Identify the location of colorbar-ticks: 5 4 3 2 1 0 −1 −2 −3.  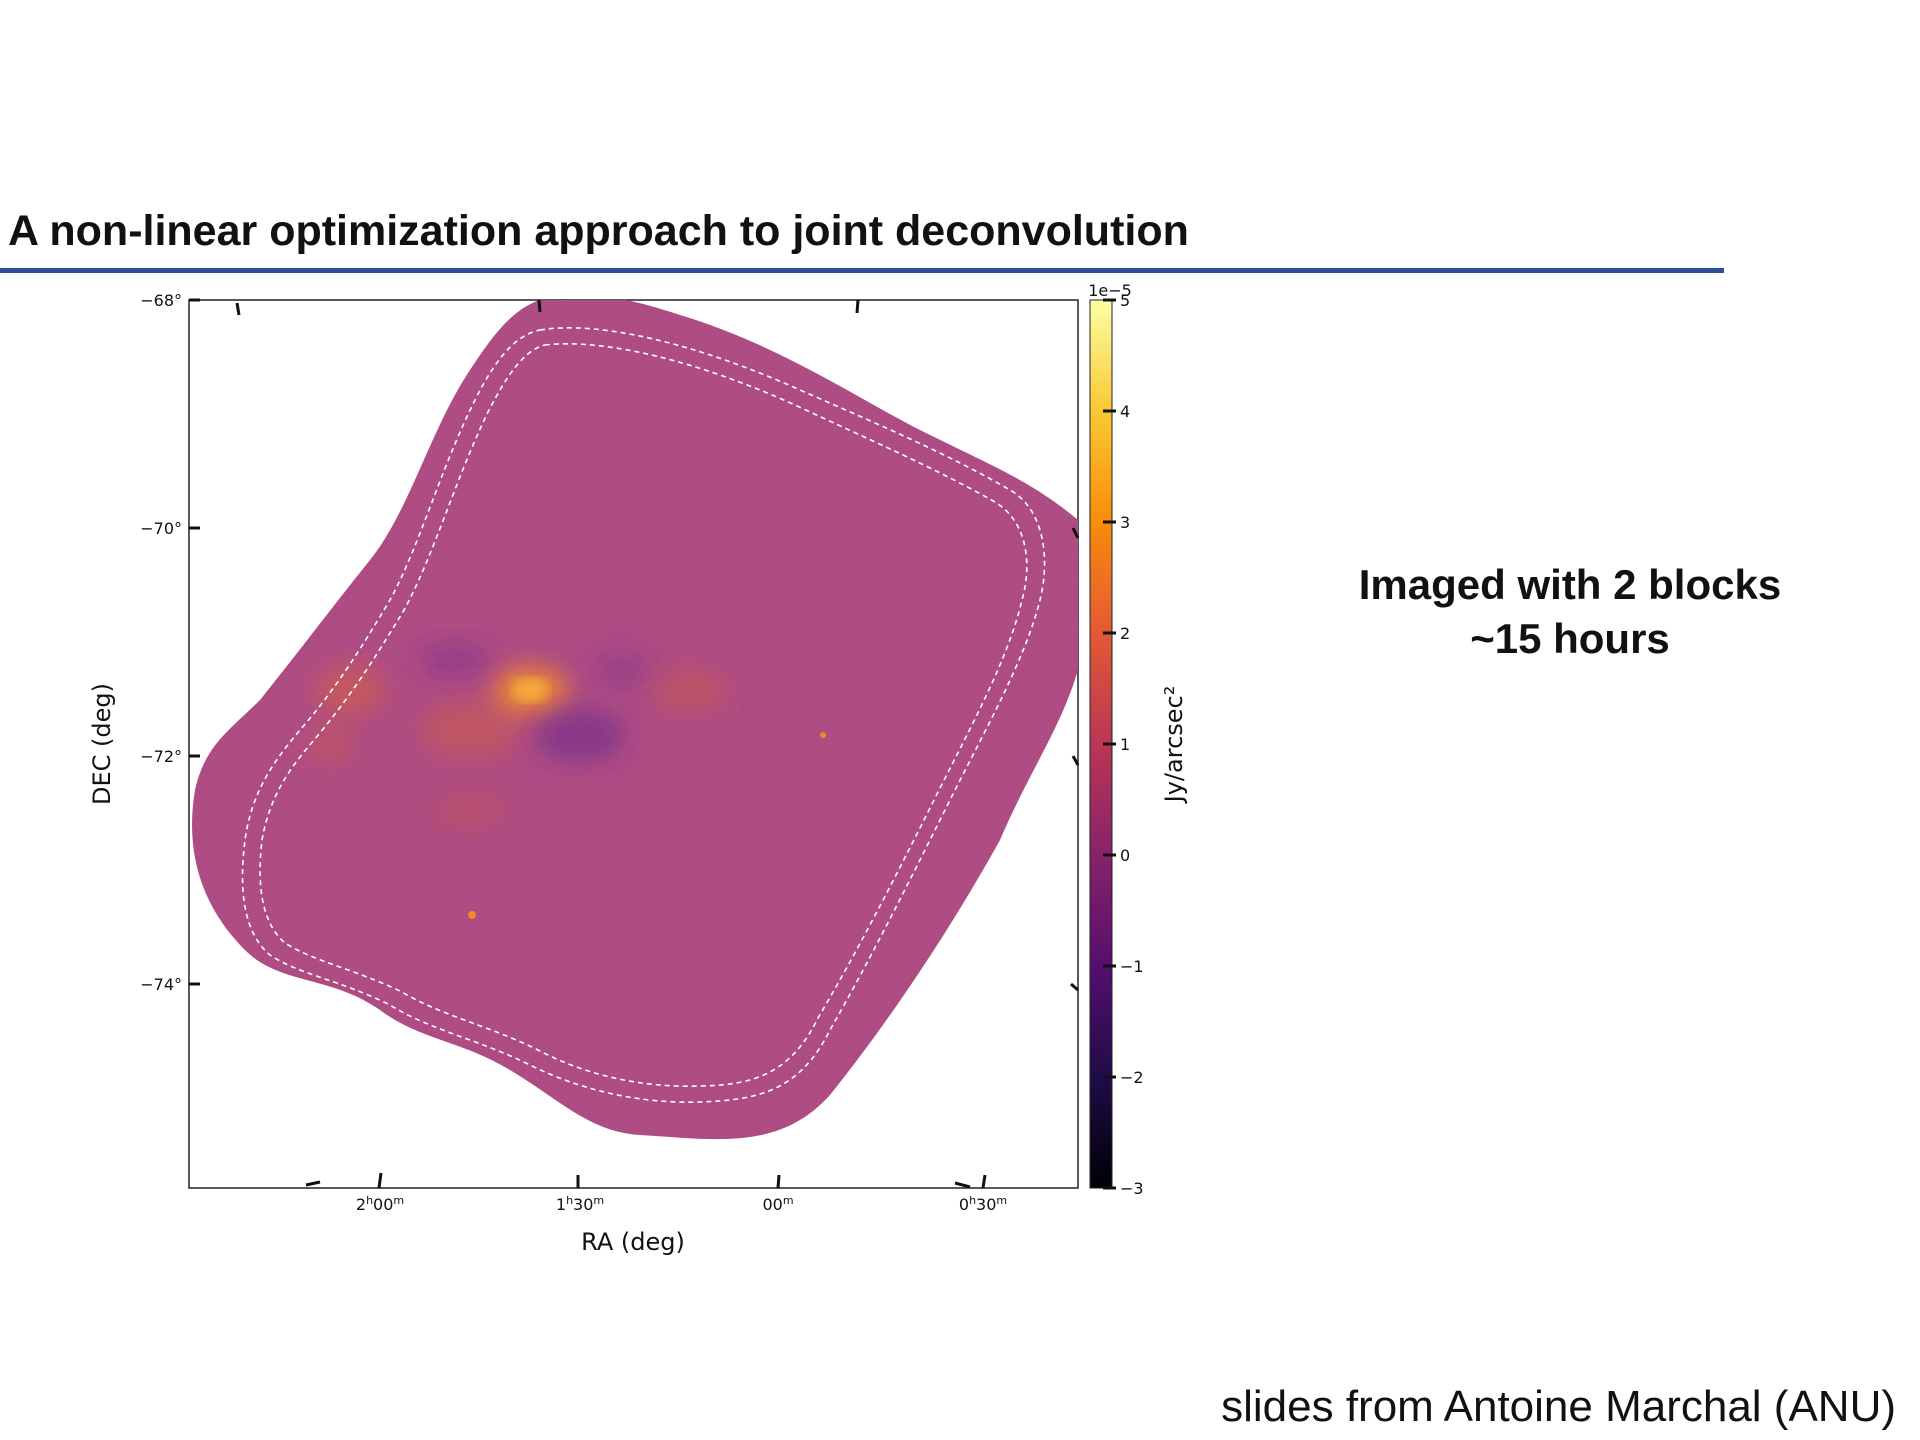
(1123, 744).